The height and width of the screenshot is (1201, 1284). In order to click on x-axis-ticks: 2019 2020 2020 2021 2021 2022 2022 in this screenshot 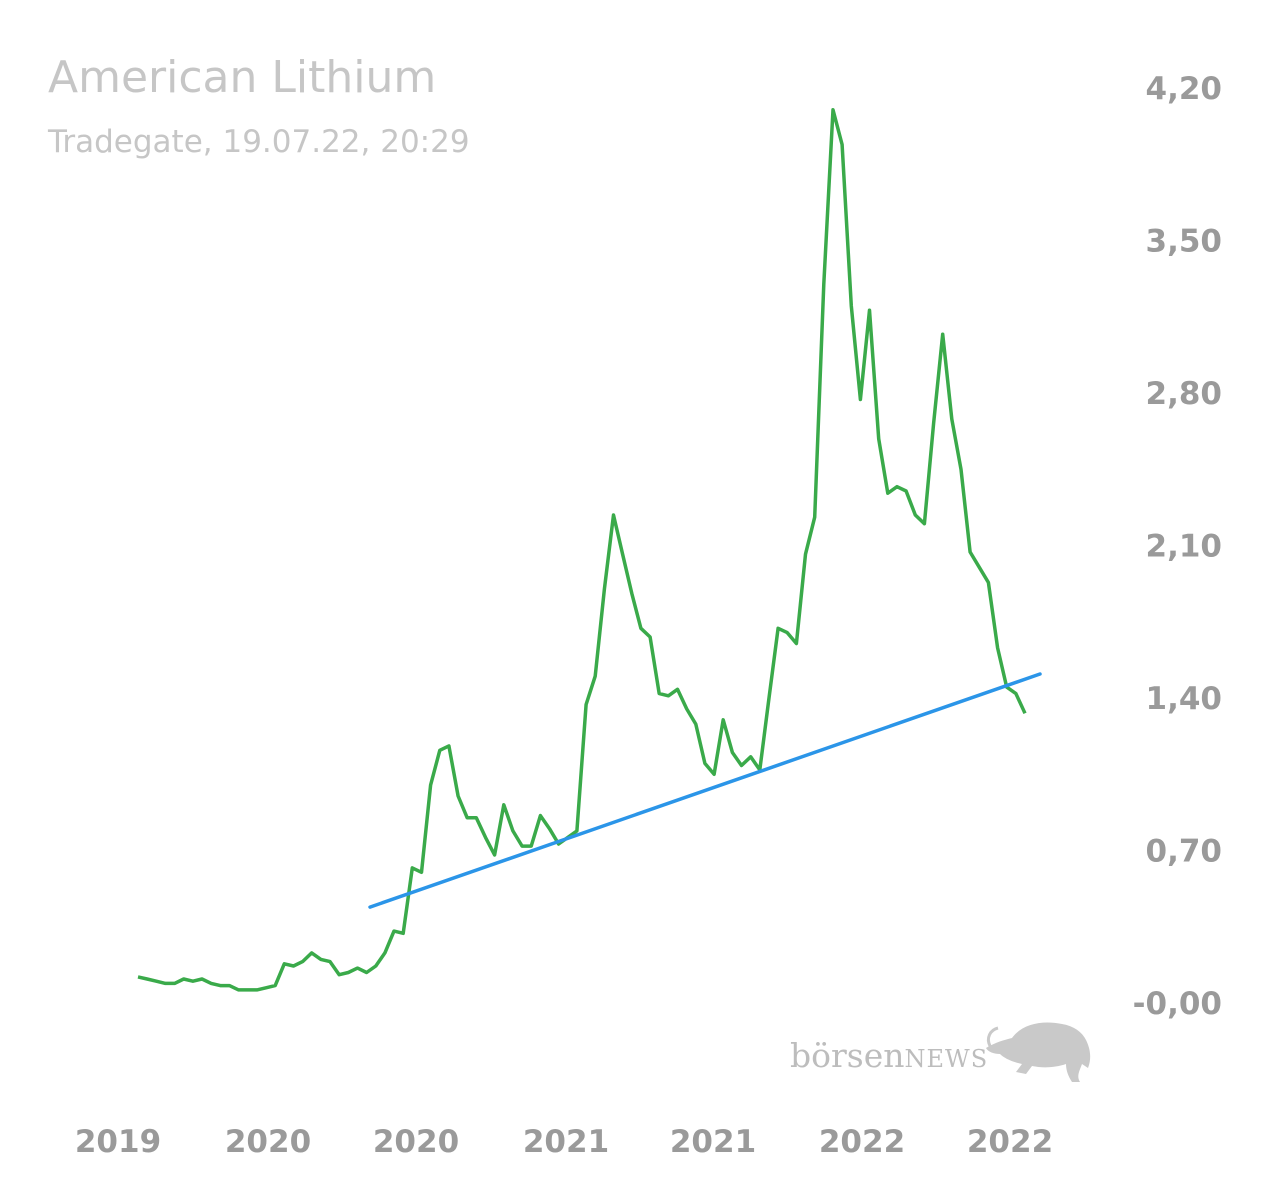, I will do `click(564, 1142)`.